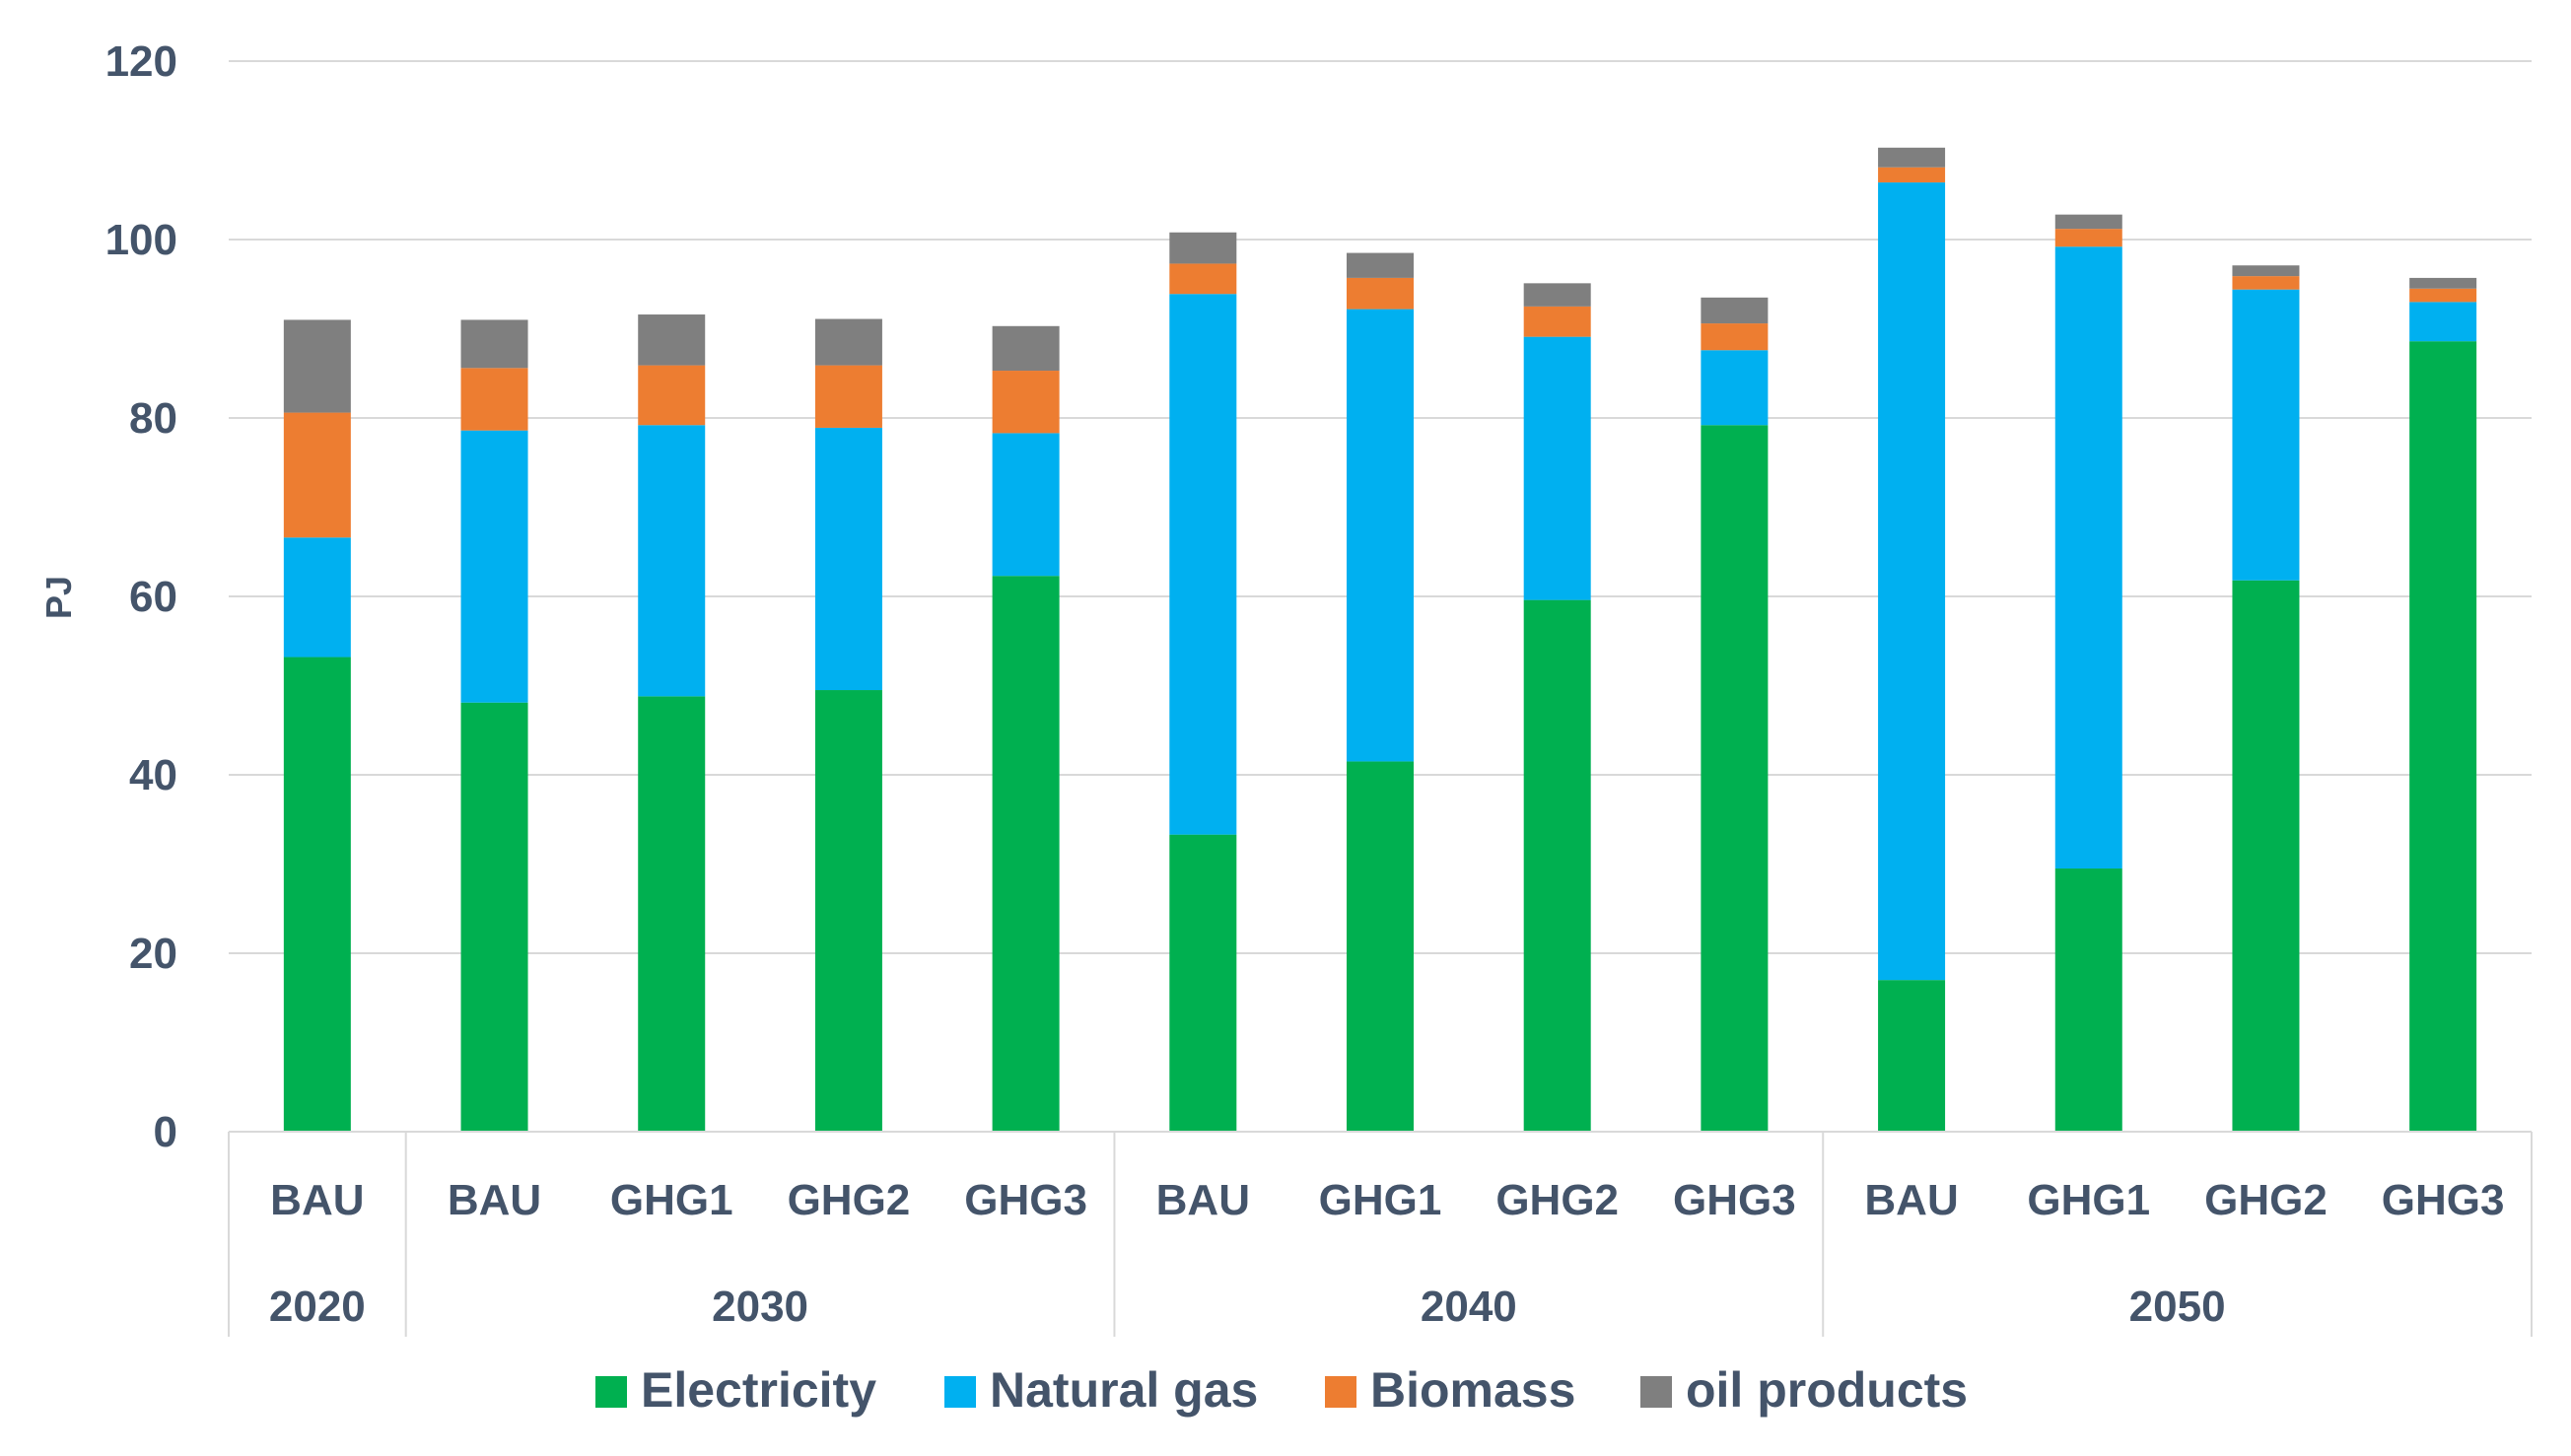 This screenshot has width=2571, height=1456. What do you see at coordinates (317, 1307) in the screenshot?
I see `x-group-label: 2020` at bounding box center [317, 1307].